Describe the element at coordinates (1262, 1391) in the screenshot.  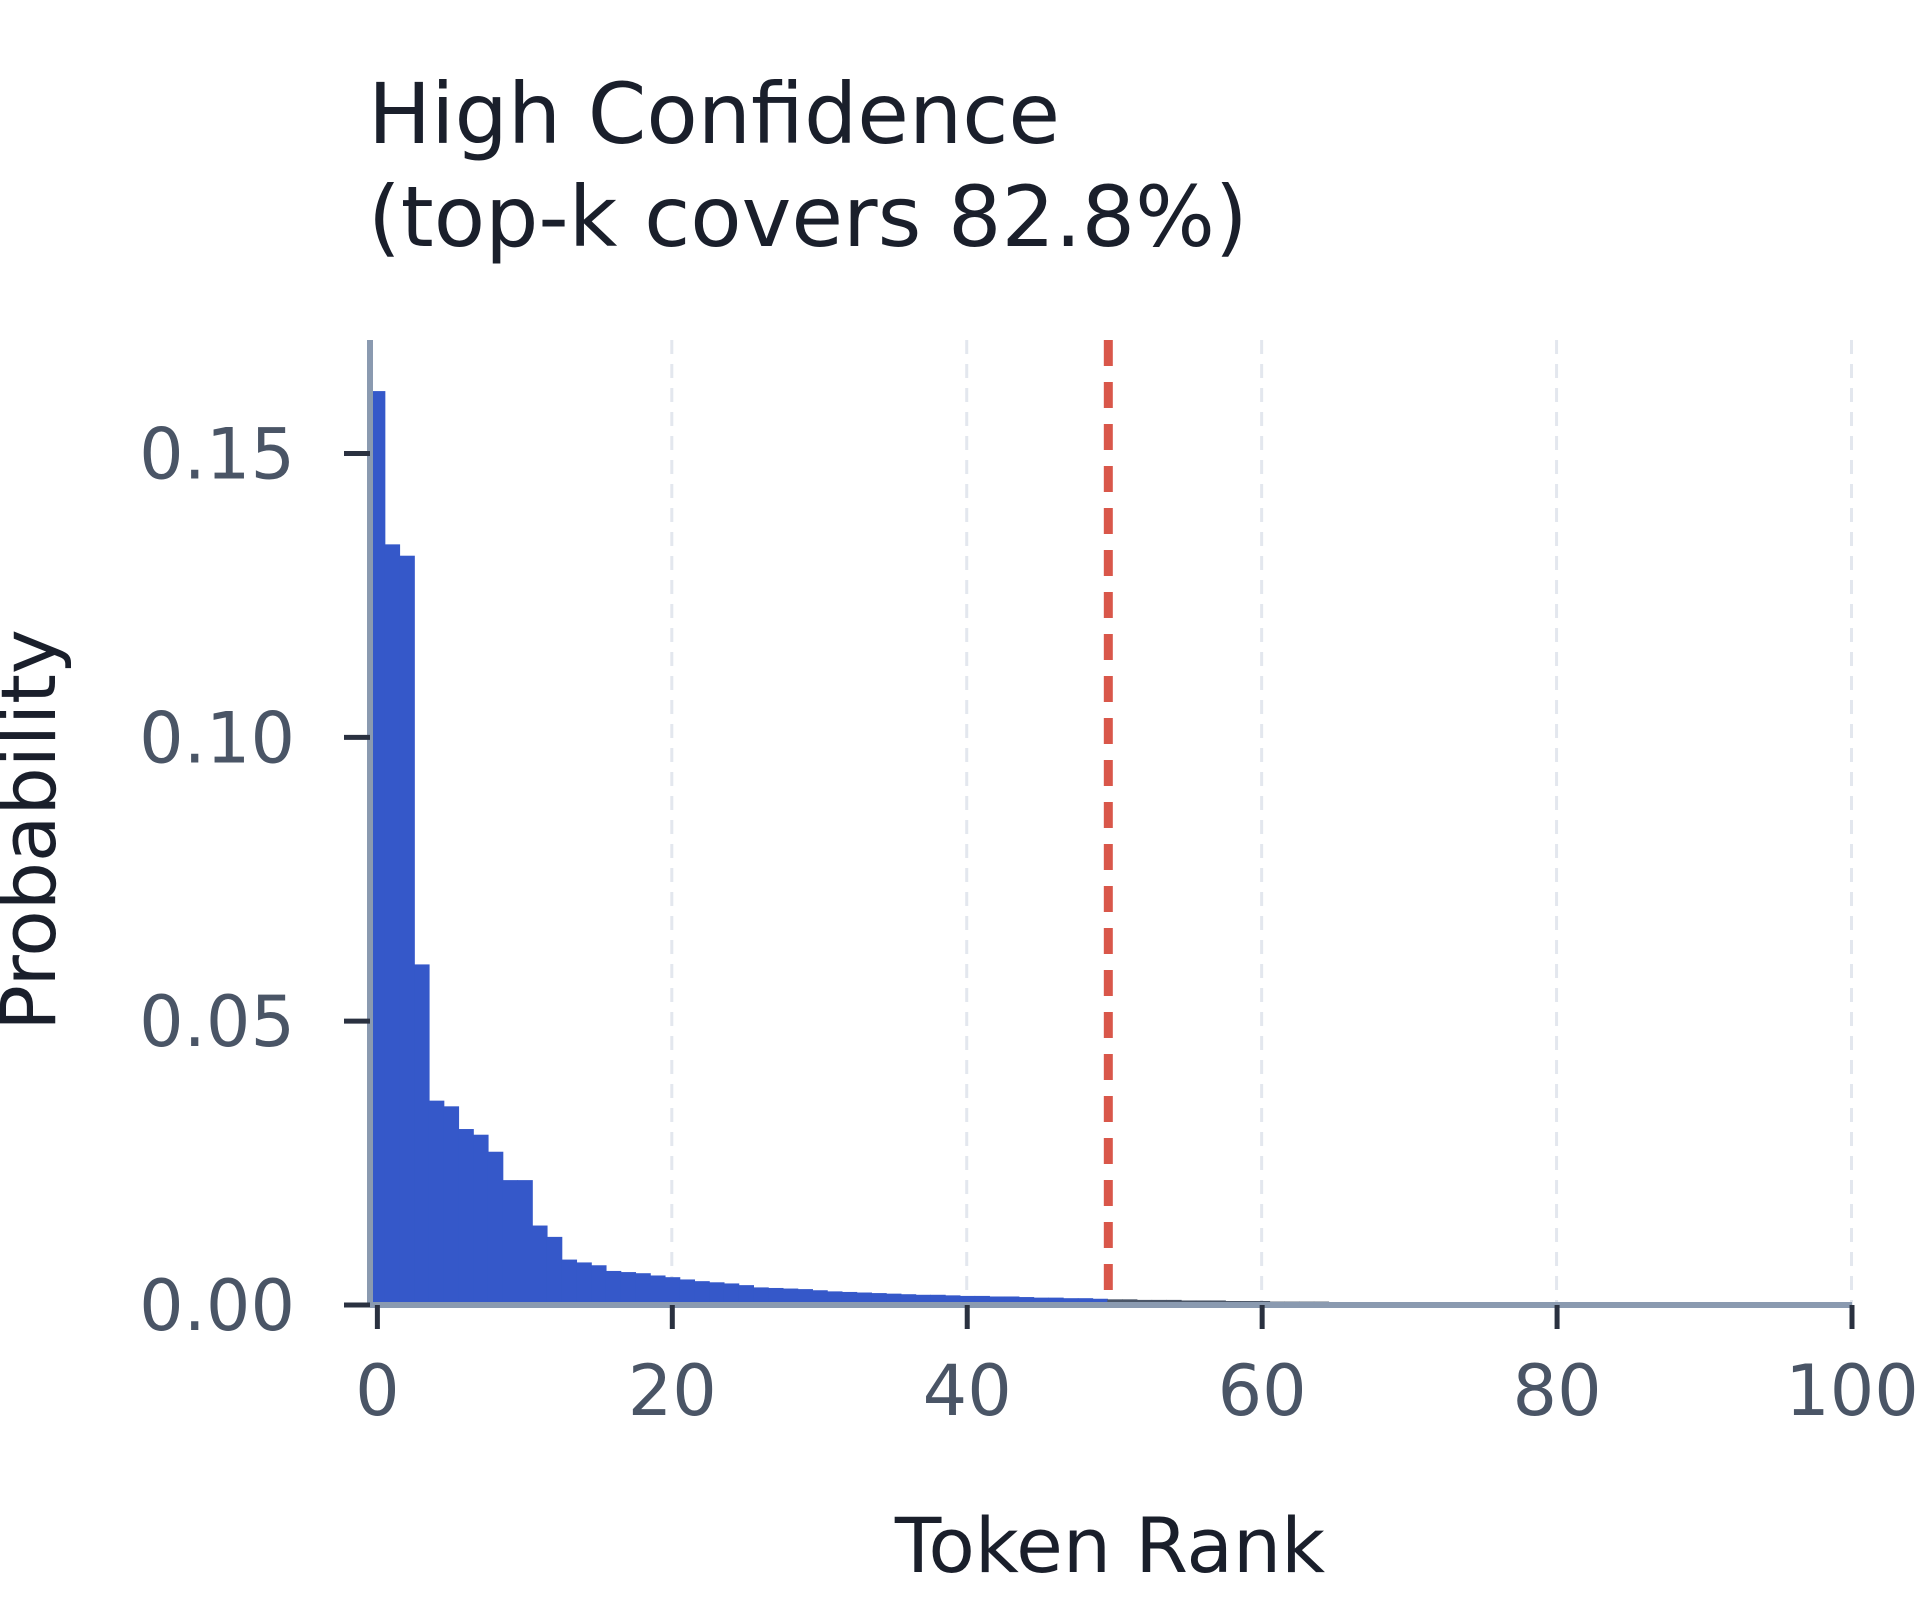
I see `x-tick-label-60: 60` at that location.